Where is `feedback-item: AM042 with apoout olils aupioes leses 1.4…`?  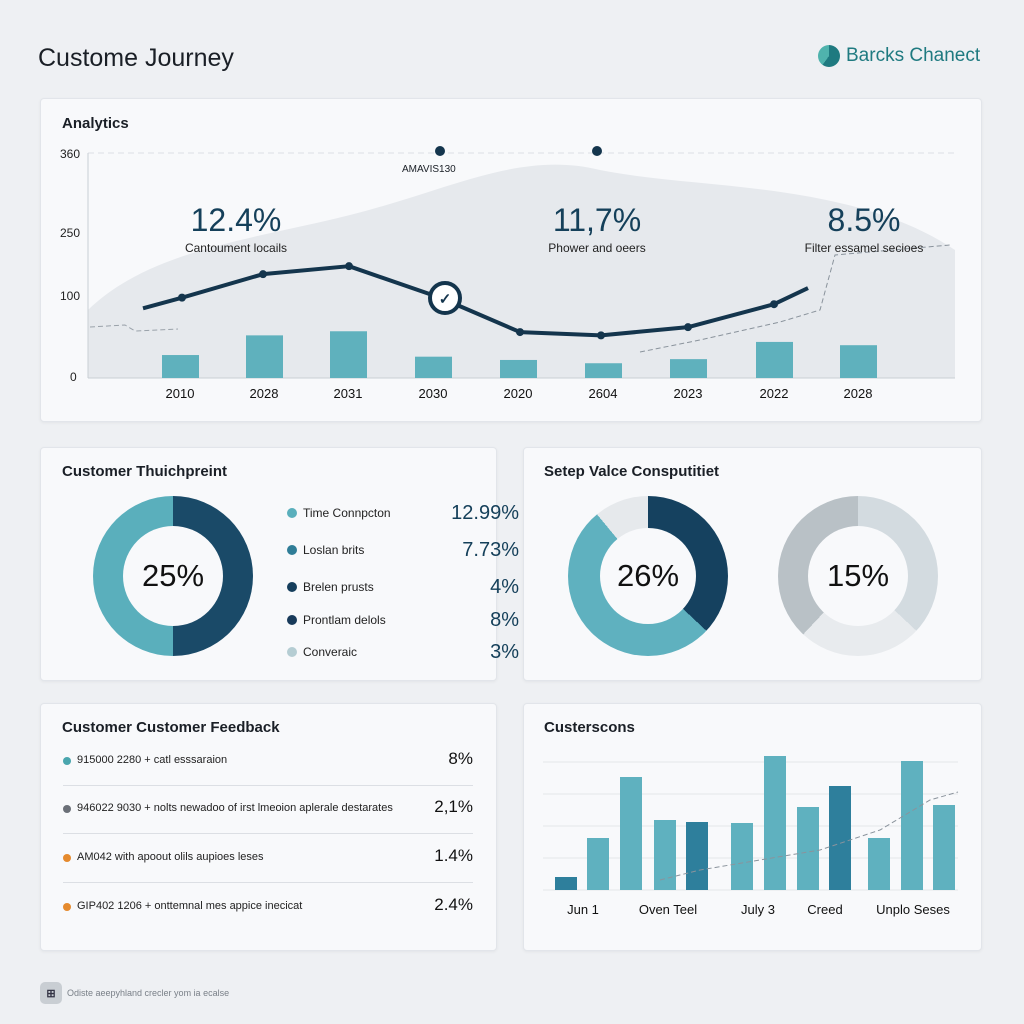 feedback-item: AM042 with apoout olils aupioes leses 1.4… is located at coordinates (268, 859).